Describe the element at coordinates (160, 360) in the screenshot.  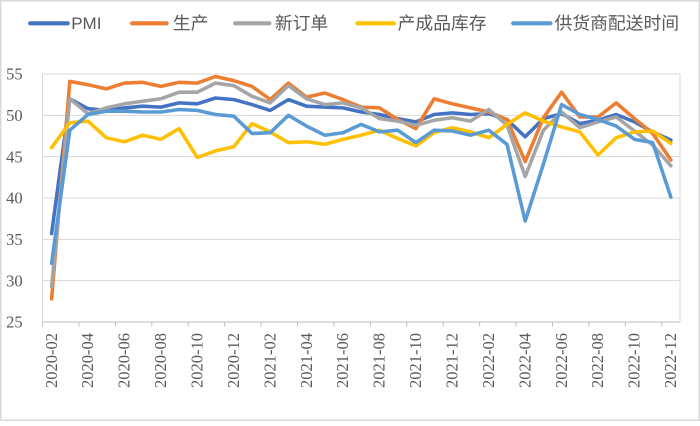
I see `svg-text: 2020-08` at that location.